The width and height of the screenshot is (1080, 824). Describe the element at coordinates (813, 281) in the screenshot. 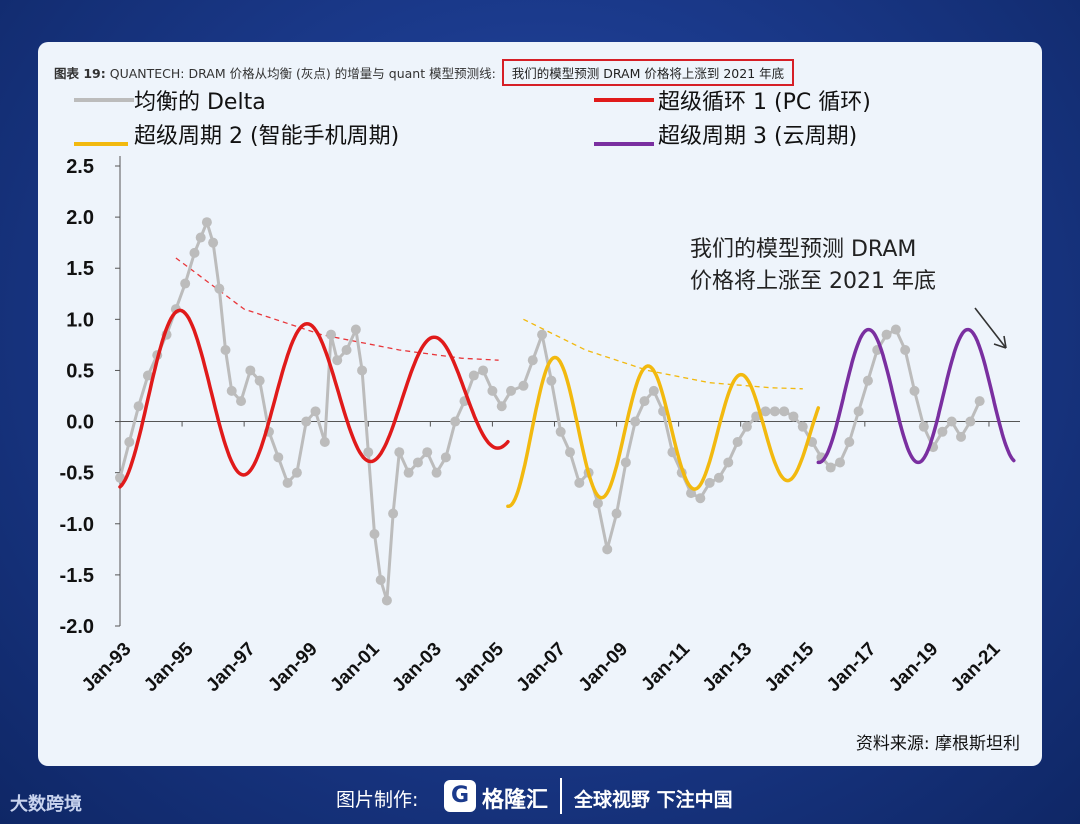

I see `annotation-text: 价格将上涨至 2021 年底` at that location.